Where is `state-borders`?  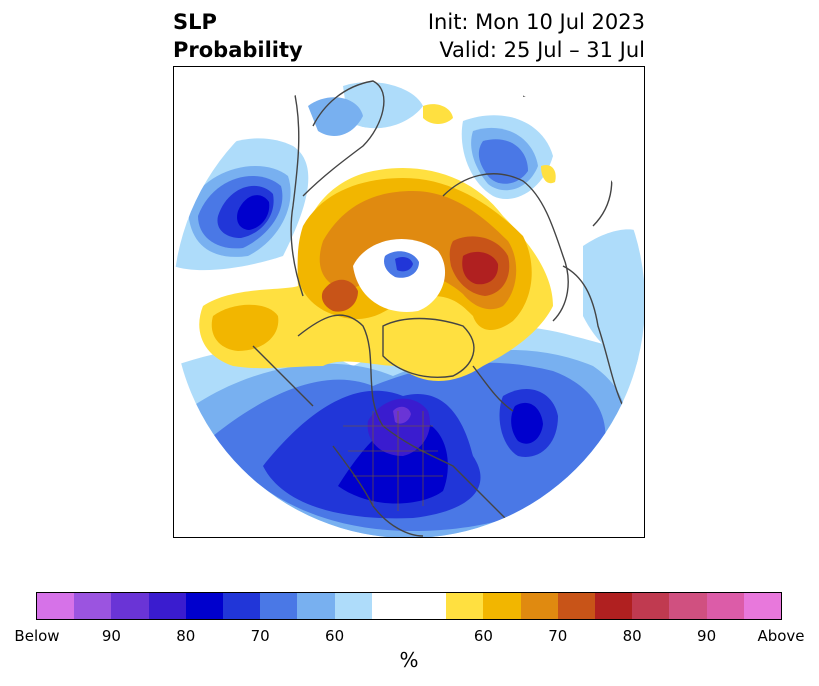
state-borders is located at coordinates (393, 461).